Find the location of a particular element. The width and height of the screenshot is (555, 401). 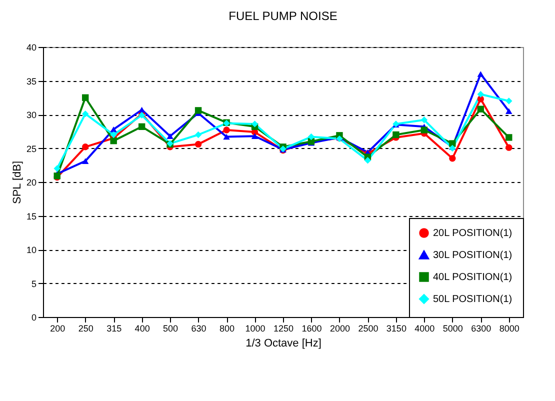

x-tick-label: 8000 is located at coordinates (509, 329).